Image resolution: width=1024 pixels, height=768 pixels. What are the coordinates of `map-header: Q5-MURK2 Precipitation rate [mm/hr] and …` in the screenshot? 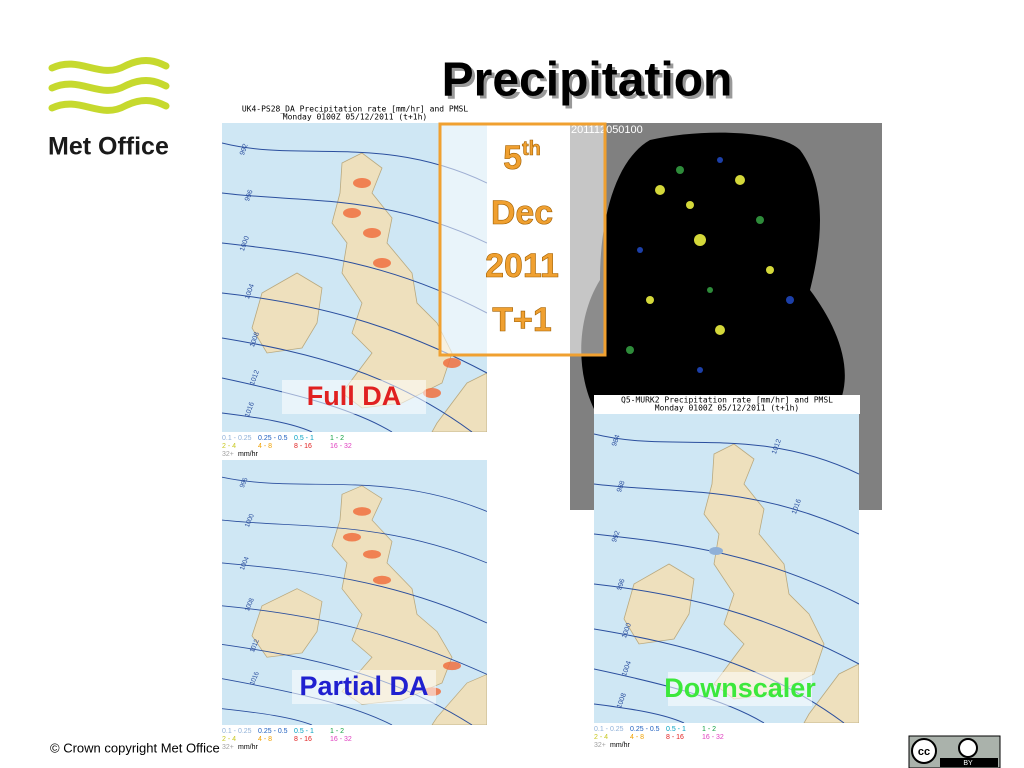 It's located at (727, 400).